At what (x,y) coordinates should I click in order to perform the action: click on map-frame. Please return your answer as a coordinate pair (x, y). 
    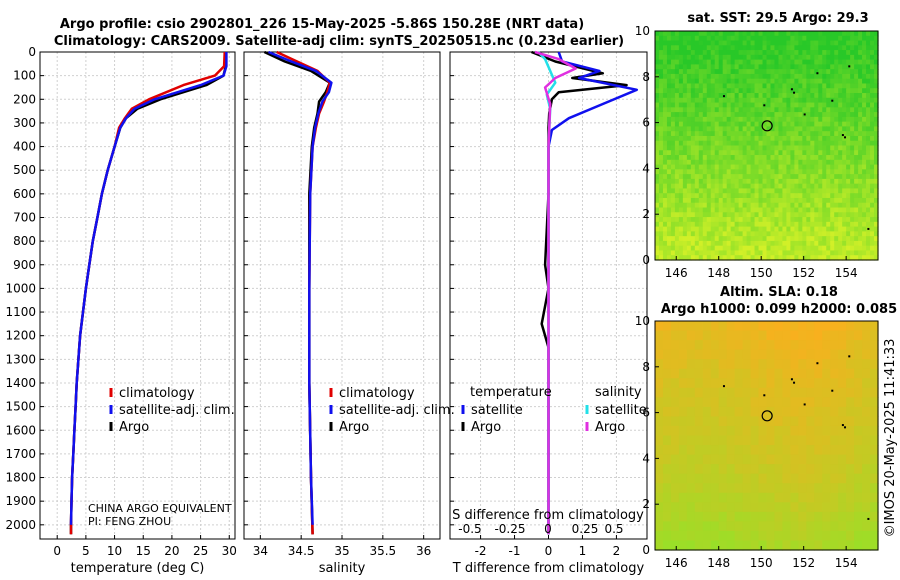
    Looking at the image, I should click on (766, 145).